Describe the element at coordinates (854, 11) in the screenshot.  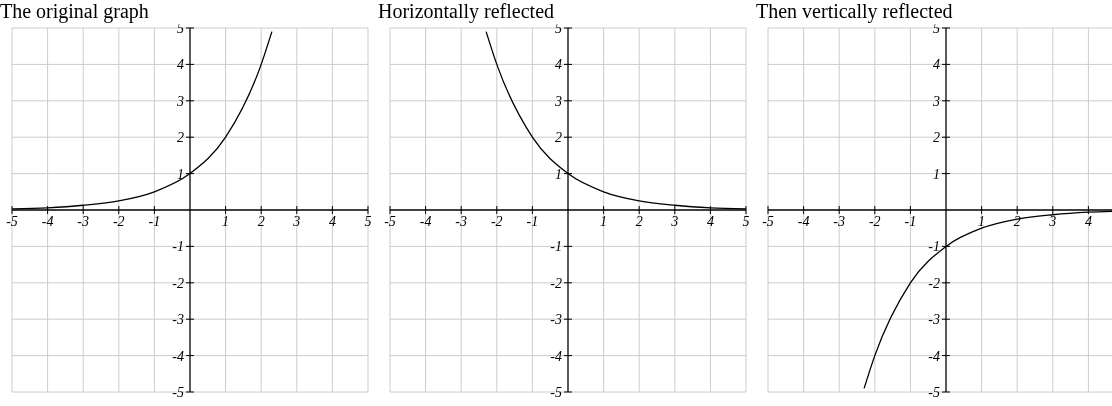
I see `chart-title: Then vertically reflected` at that location.